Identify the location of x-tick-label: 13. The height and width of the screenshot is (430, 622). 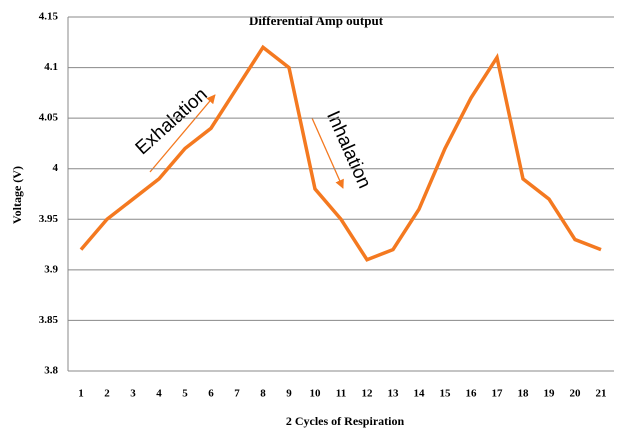
(394, 394).